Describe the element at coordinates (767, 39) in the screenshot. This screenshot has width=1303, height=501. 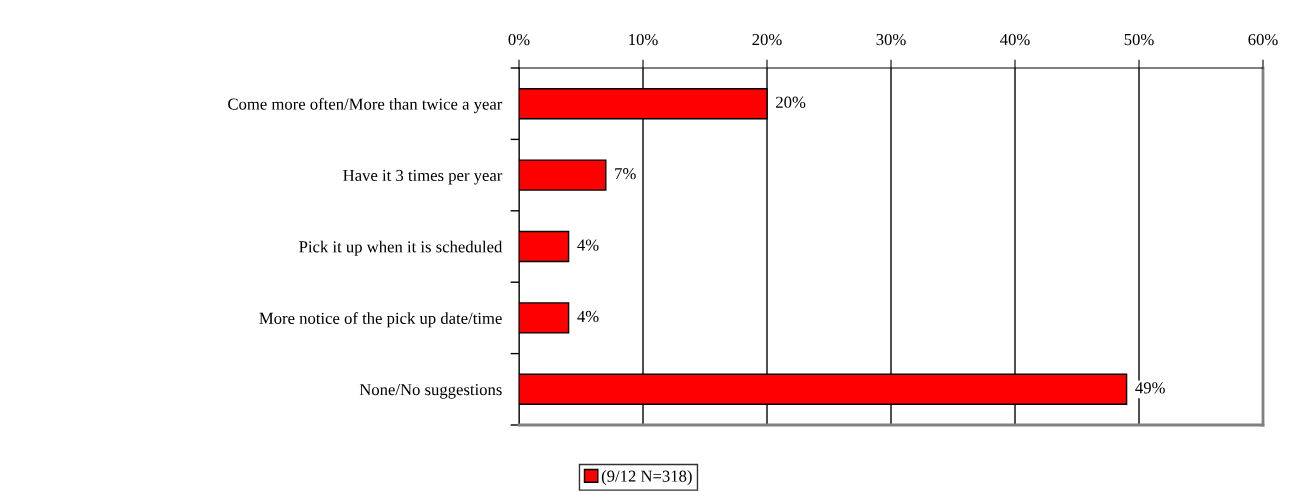
I see `x-tick-label: 20%` at that location.